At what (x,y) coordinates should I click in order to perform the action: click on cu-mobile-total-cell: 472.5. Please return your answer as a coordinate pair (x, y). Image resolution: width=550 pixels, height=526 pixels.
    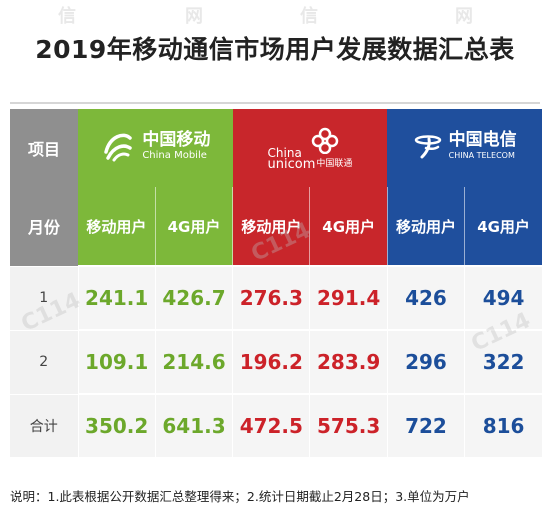
    Looking at the image, I should click on (271, 425).